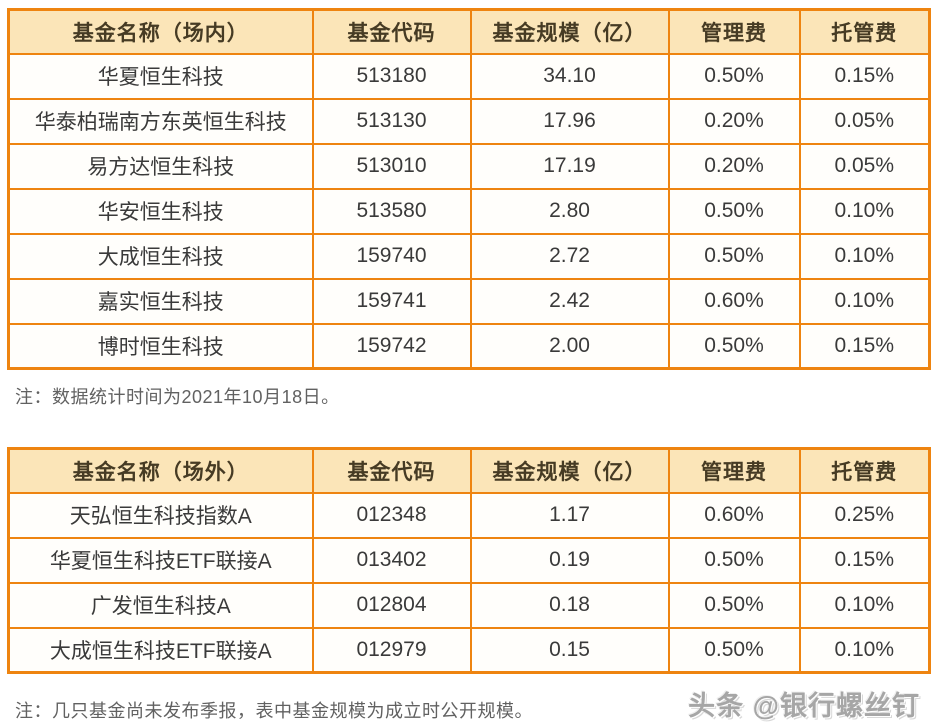 This screenshot has height=723, width=934. What do you see at coordinates (569, 560) in the screenshot?
I see `fund-size-cell: 0.19` at bounding box center [569, 560].